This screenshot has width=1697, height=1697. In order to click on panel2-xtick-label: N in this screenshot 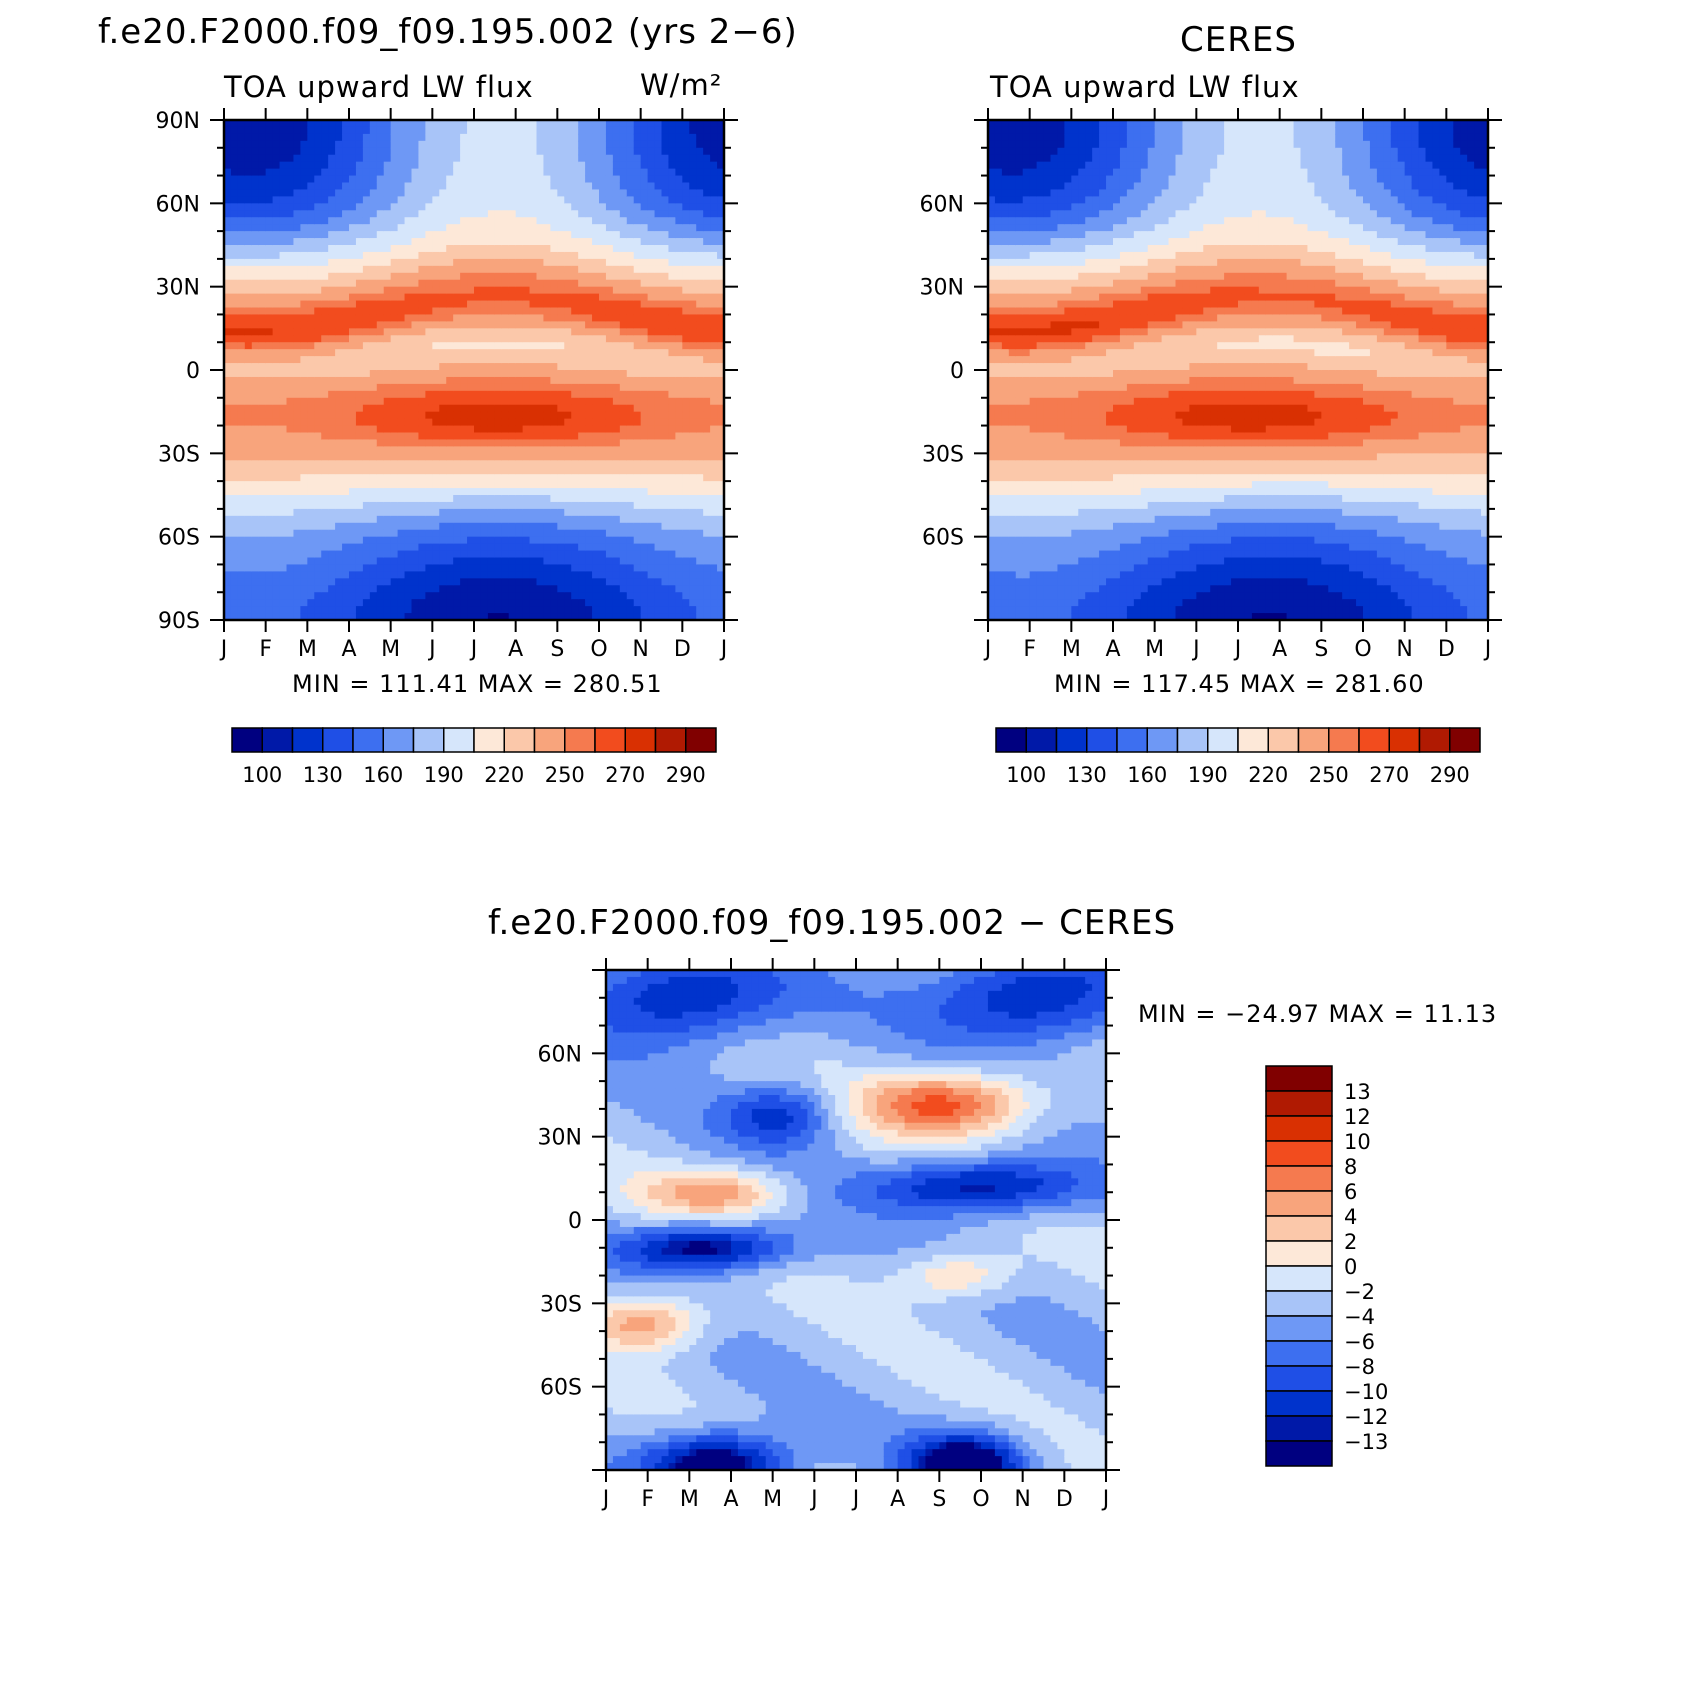, I will do `click(1404, 649)`.